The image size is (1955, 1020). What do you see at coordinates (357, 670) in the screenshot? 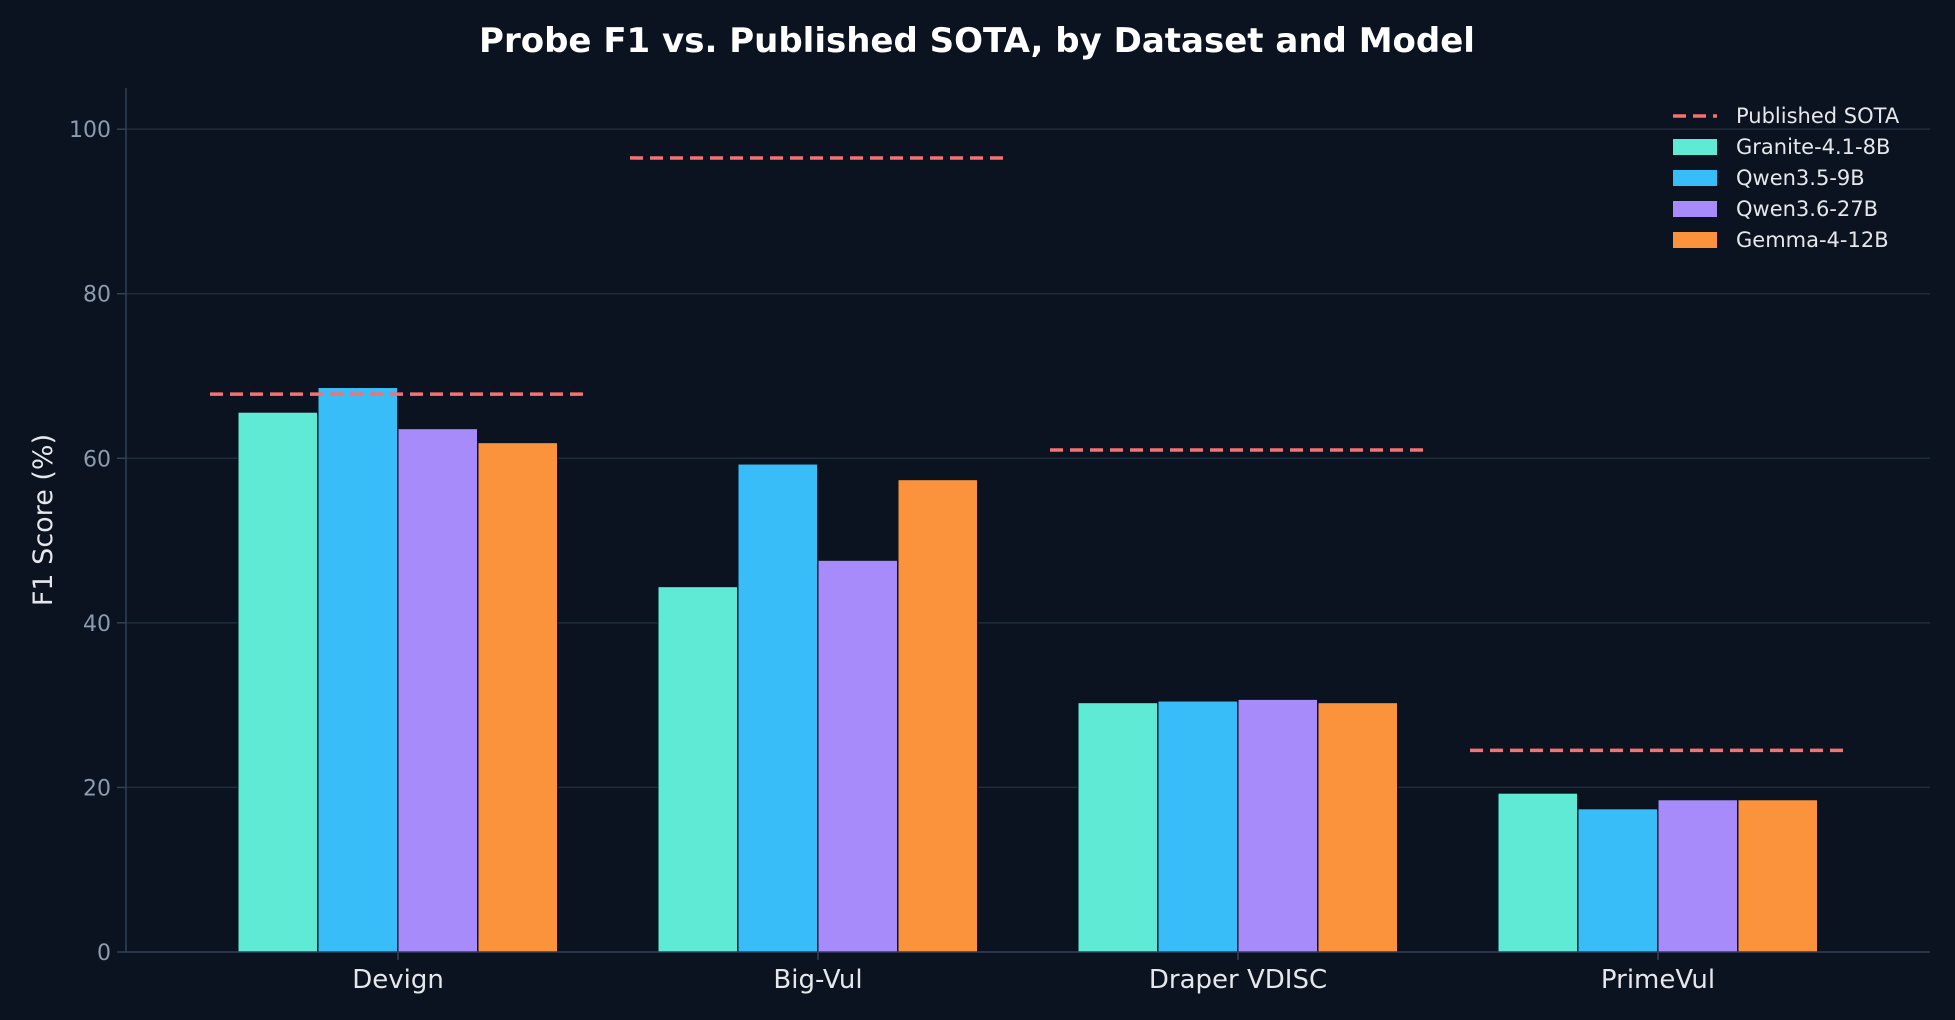
I see `bar-qwen3-5-9b-devign` at bounding box center [357, 670].